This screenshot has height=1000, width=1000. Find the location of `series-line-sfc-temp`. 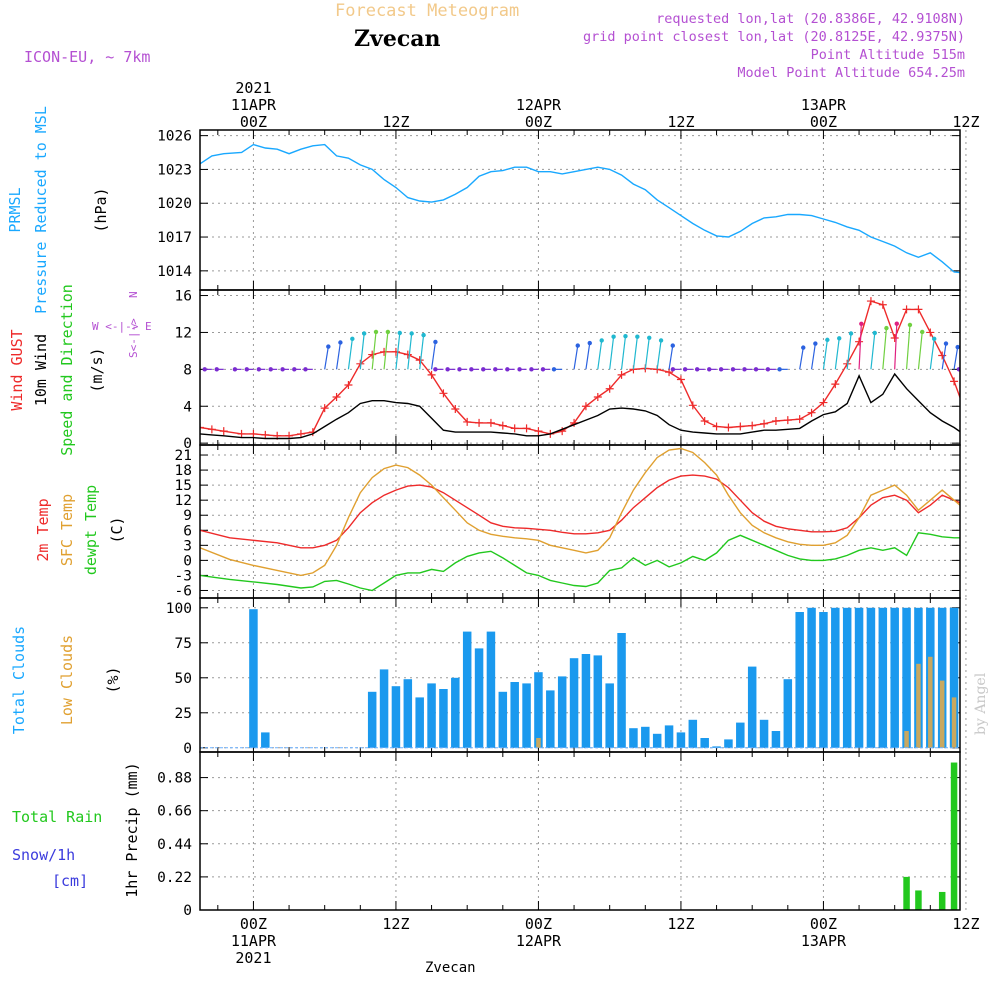

series-line-sfc-temp is located at coordinates (580, 512).